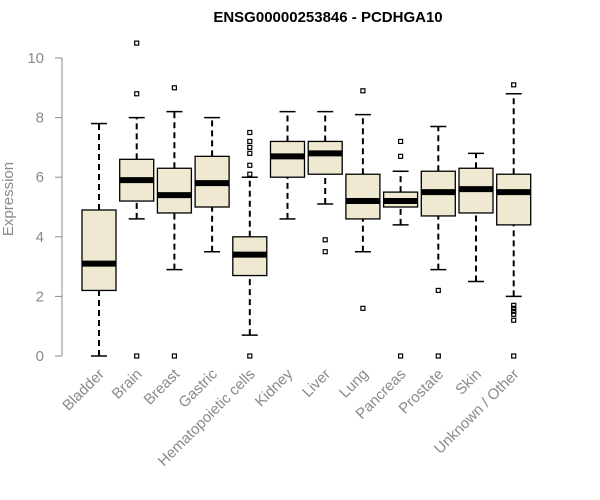 The height and width of the screenshot is (500, 600). What do you see at coordinates (40, 296) in the screenshot?
I see `y-tick-label: 2` at bounding box center [40, 296].